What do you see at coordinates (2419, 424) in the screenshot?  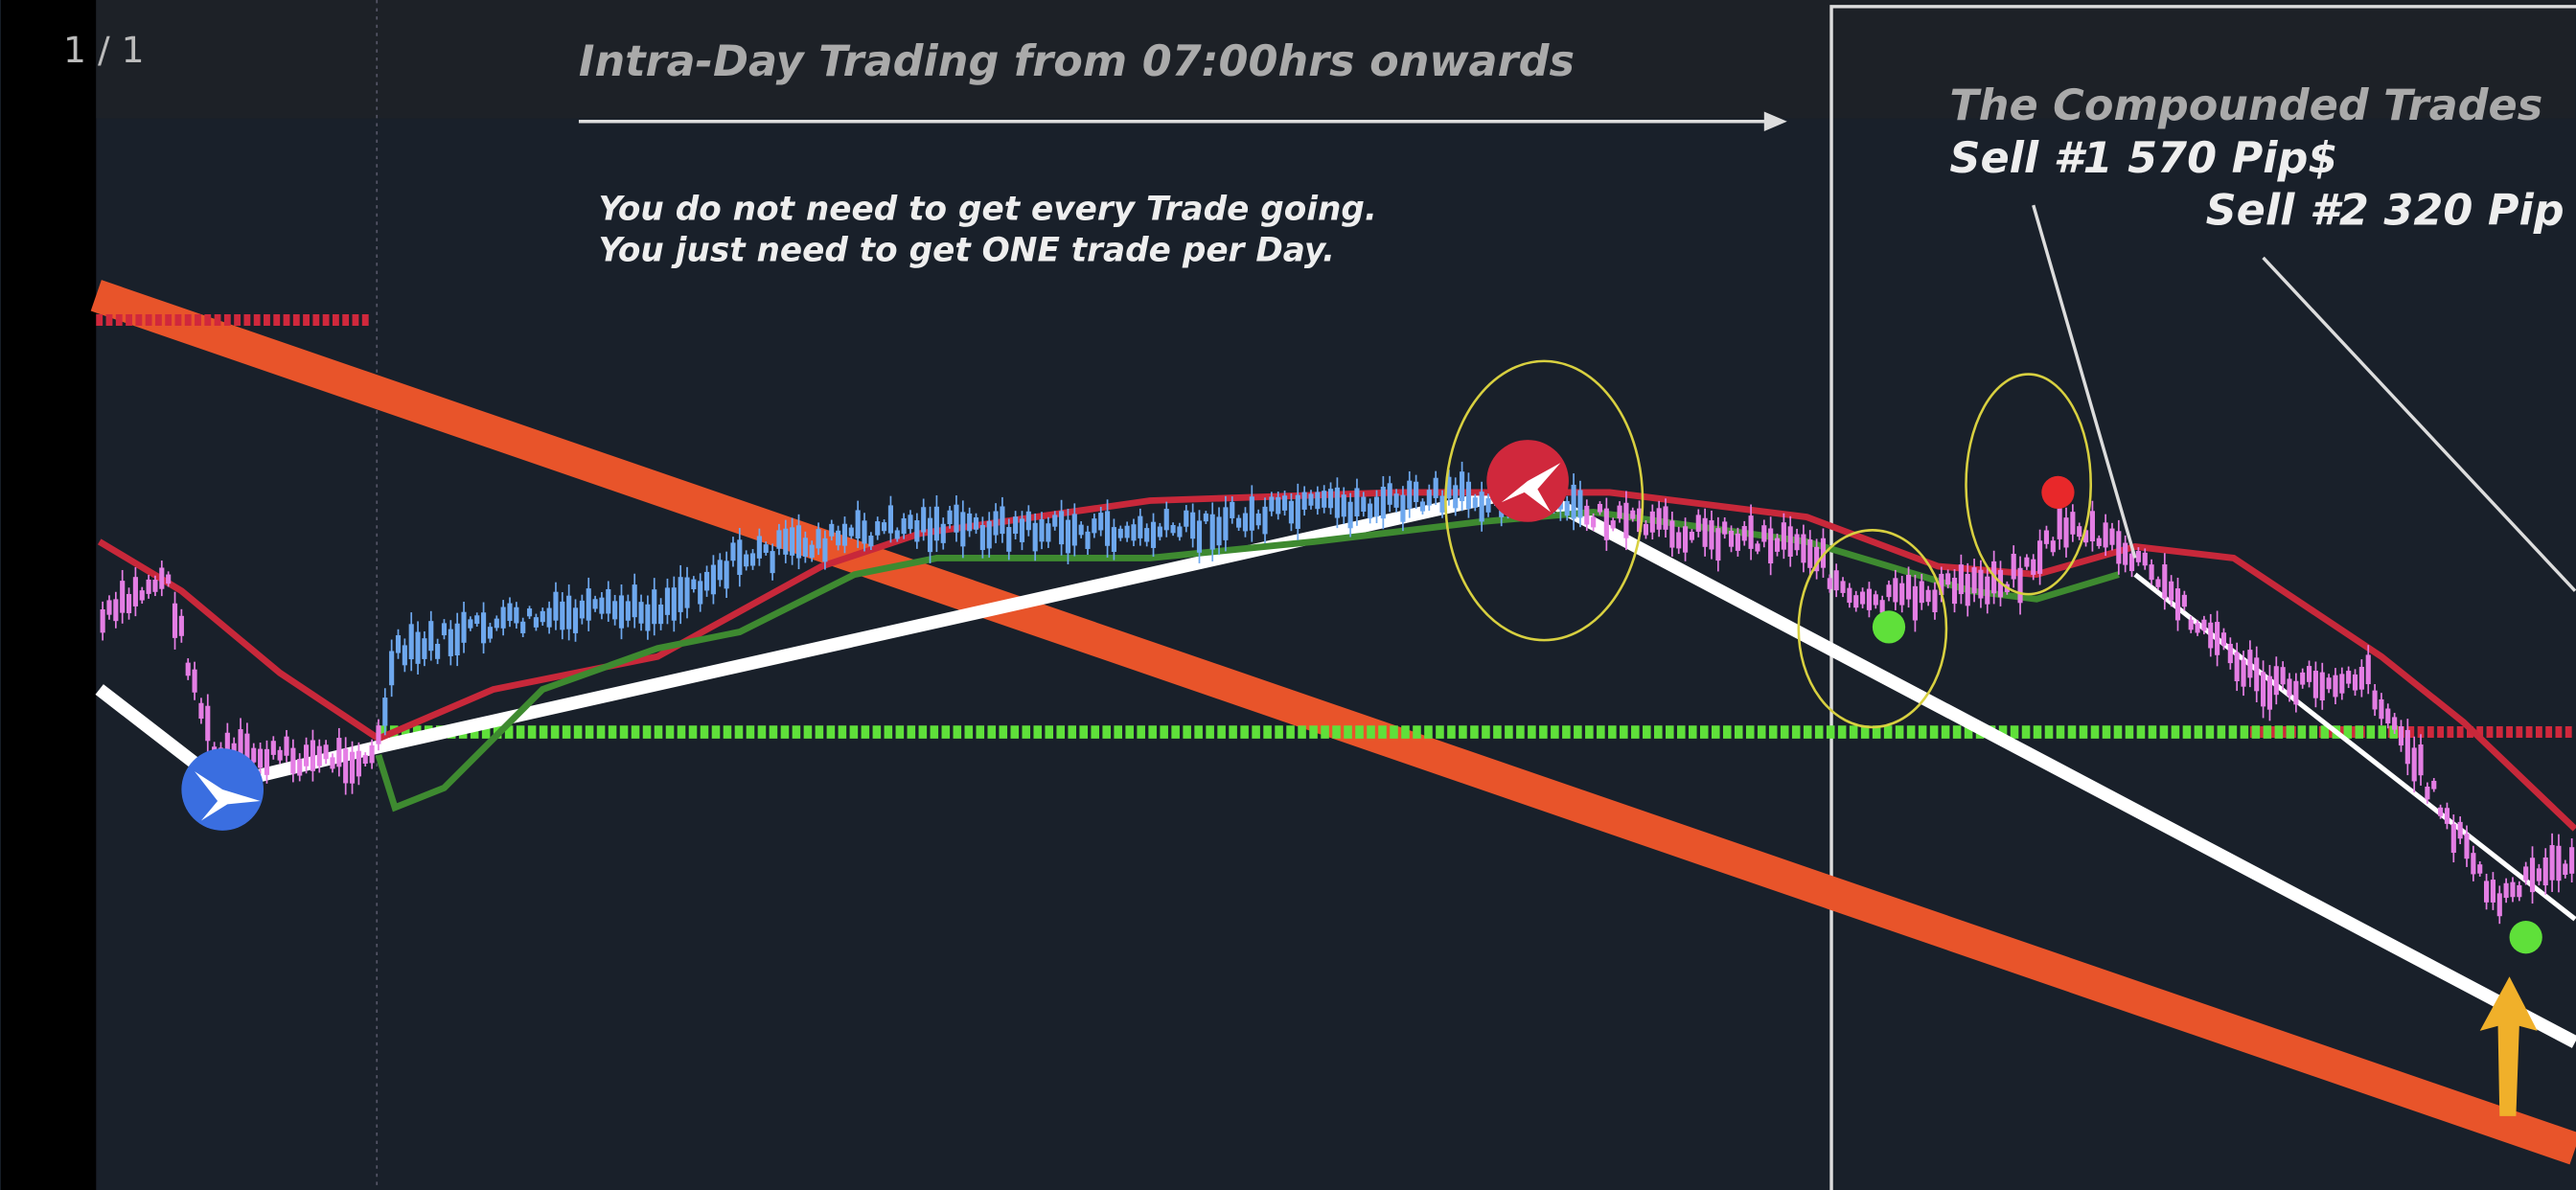 I see `pointer-line` at bounding box center [2419, 424].